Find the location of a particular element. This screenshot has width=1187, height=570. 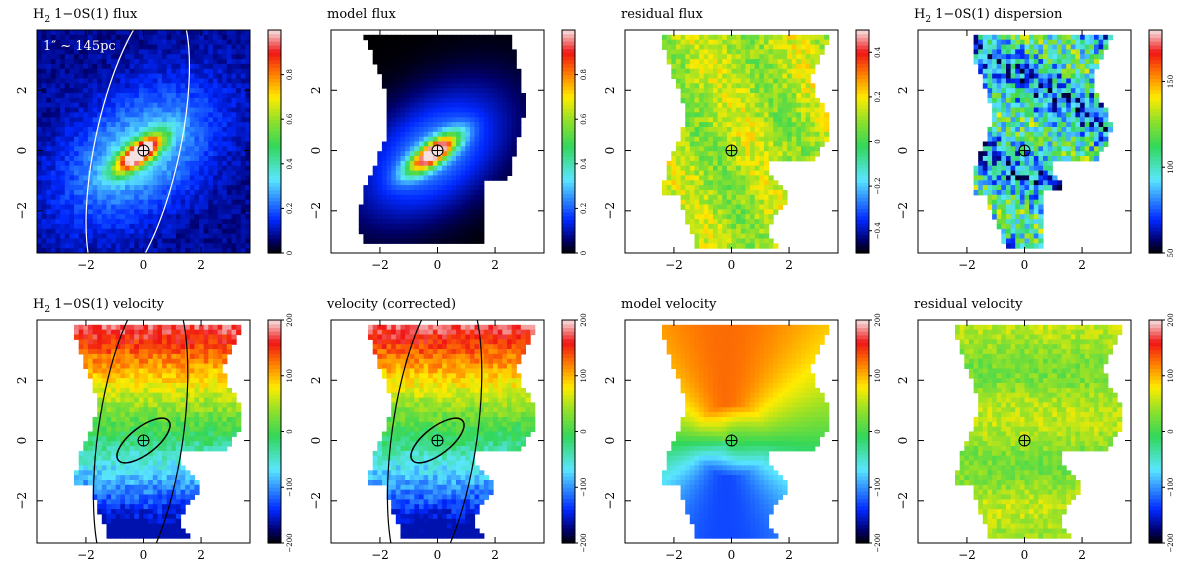

panel-title: residual flux is located at coordinates (662, 14).